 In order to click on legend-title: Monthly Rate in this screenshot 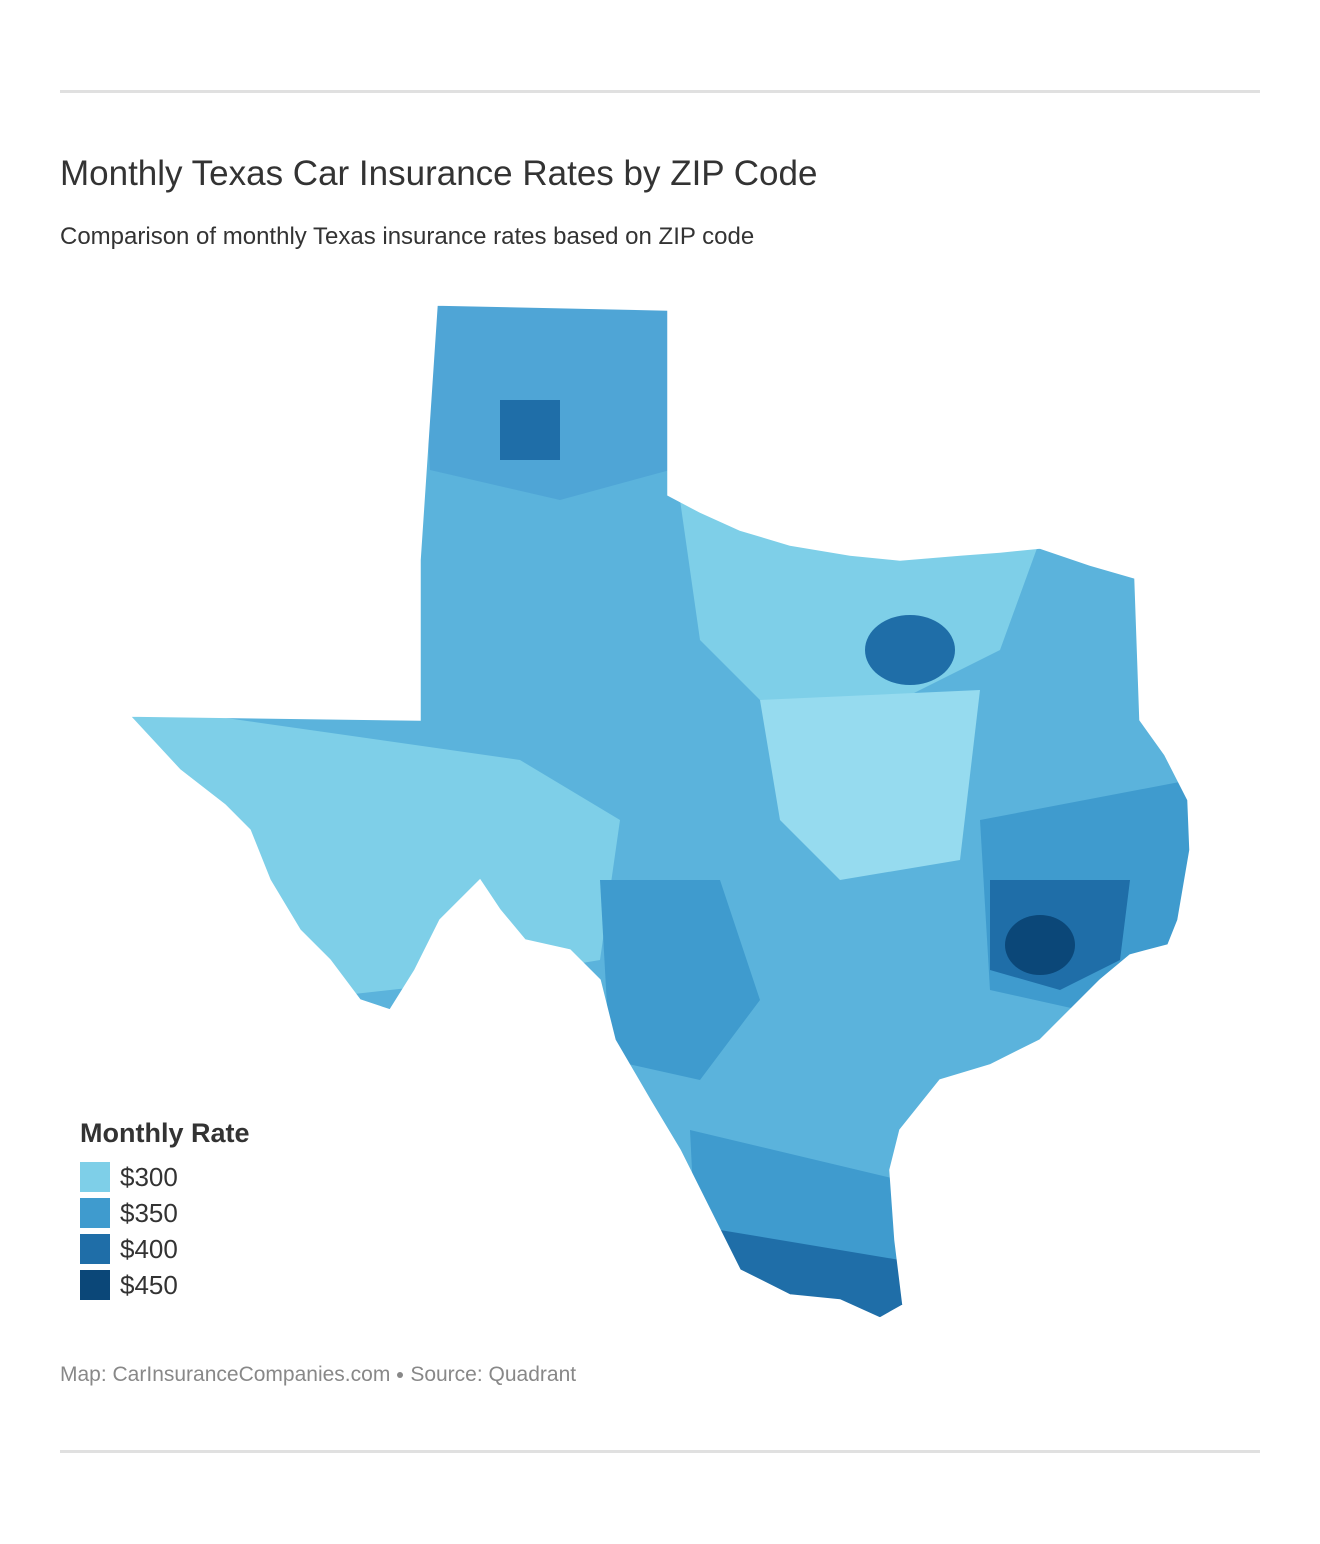, I will do `click(165, 1133)`.